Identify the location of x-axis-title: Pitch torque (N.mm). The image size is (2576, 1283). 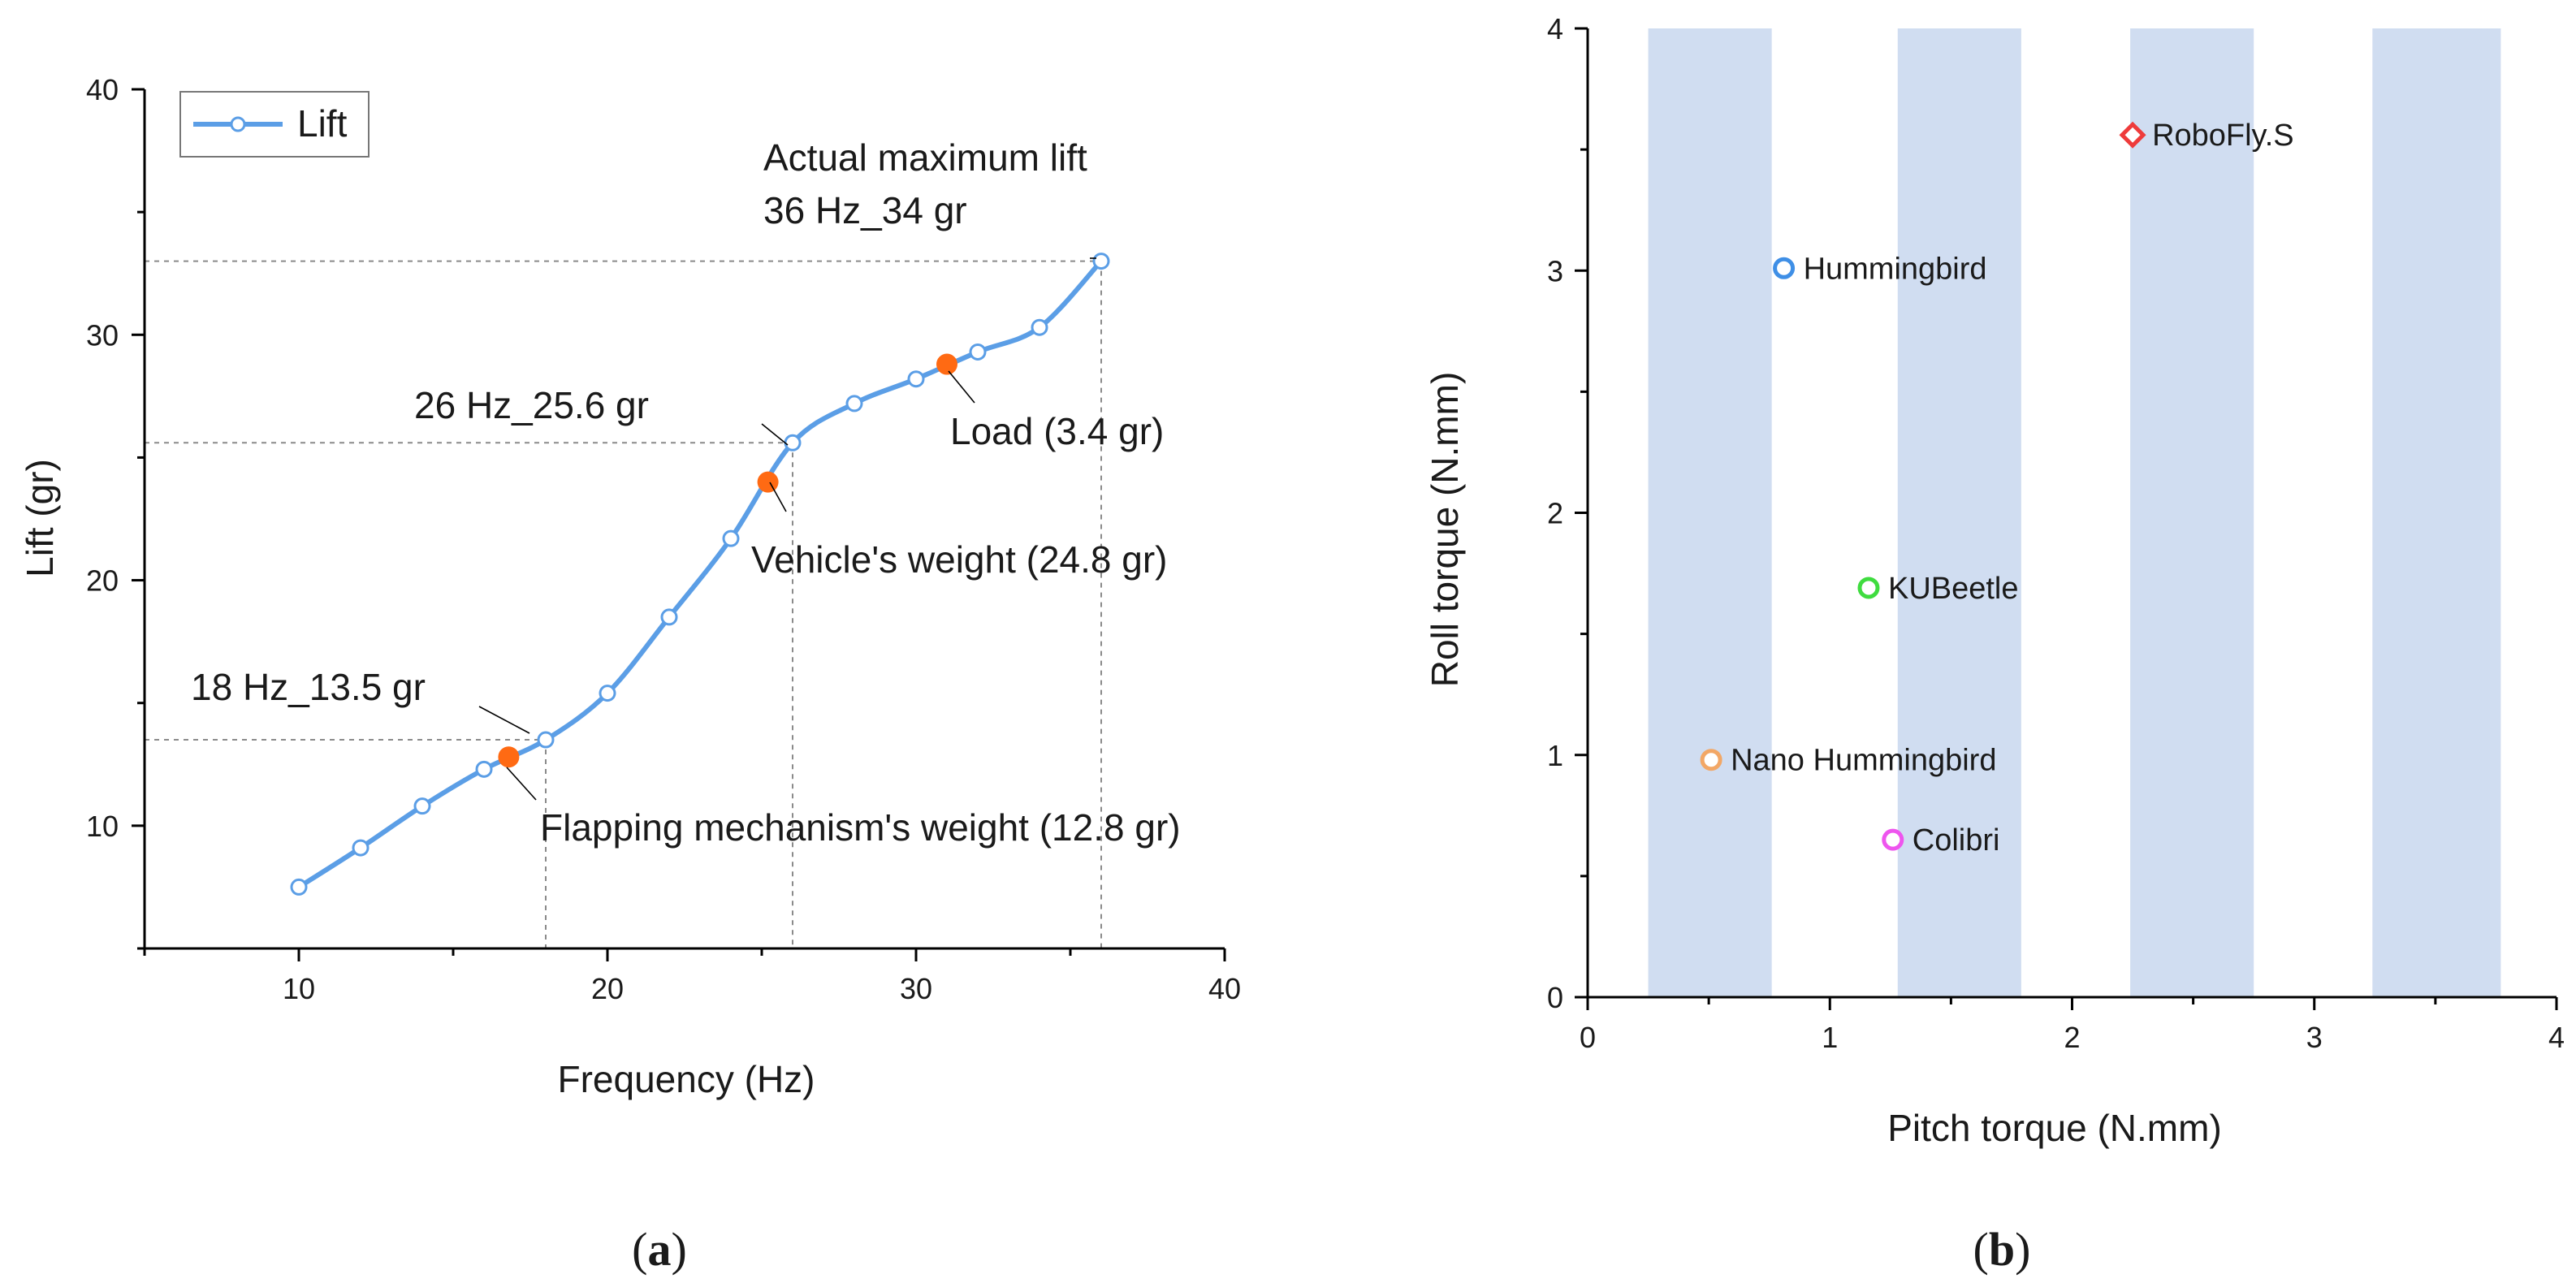
(2054, 1128).